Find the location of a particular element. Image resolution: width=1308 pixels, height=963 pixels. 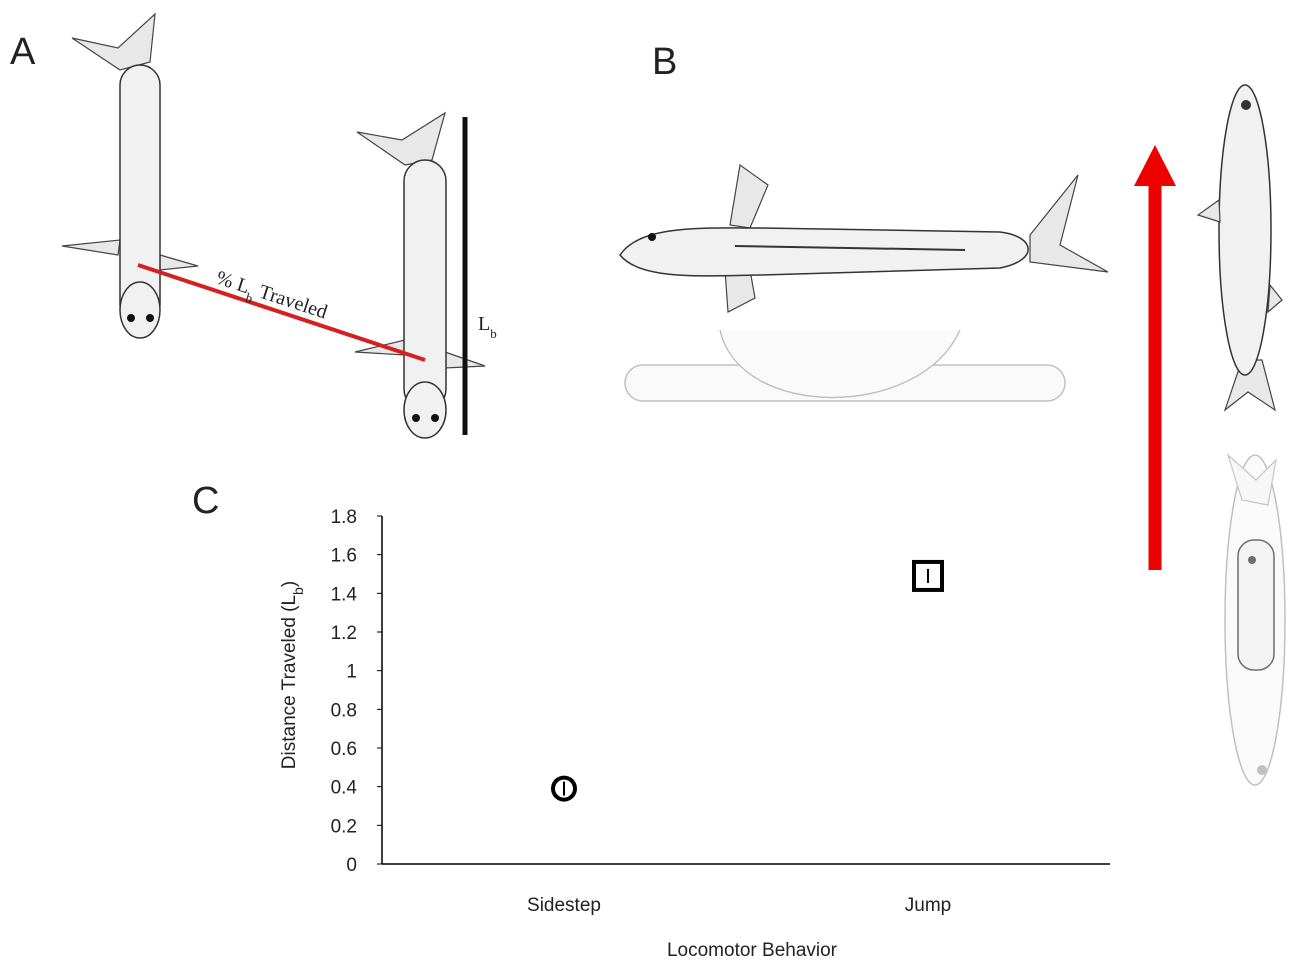

y-tick-label: 1 is located at coordinates (351, 672).